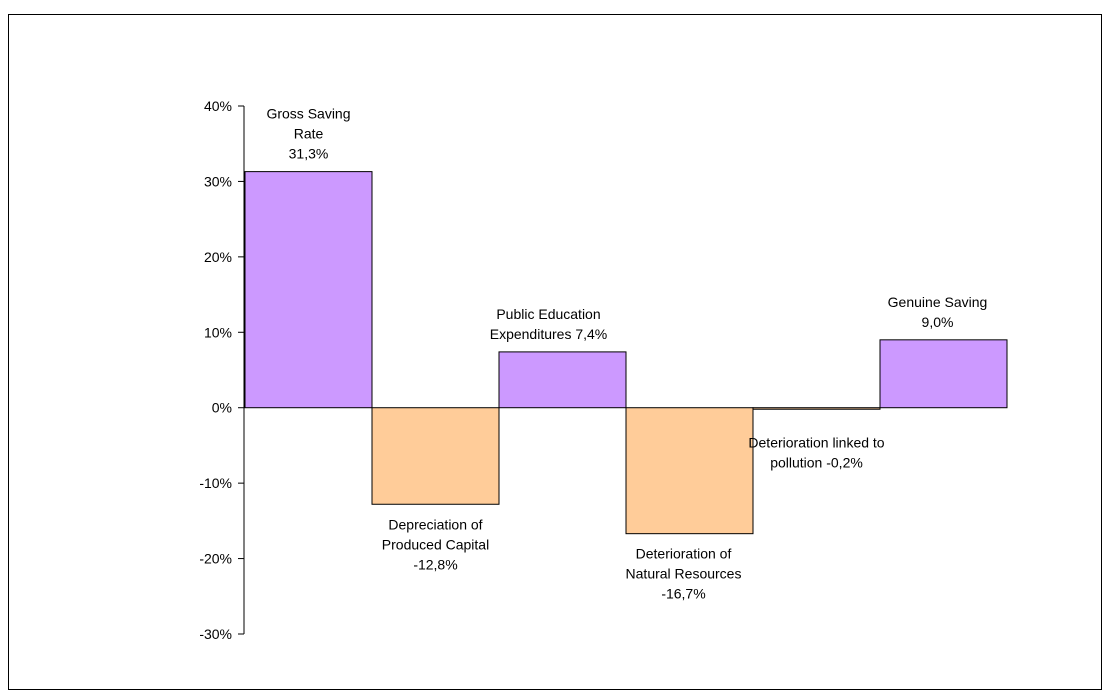 The image size is (1112, 698). I want to click on y-tick-label: -10%, so click(215, 483).